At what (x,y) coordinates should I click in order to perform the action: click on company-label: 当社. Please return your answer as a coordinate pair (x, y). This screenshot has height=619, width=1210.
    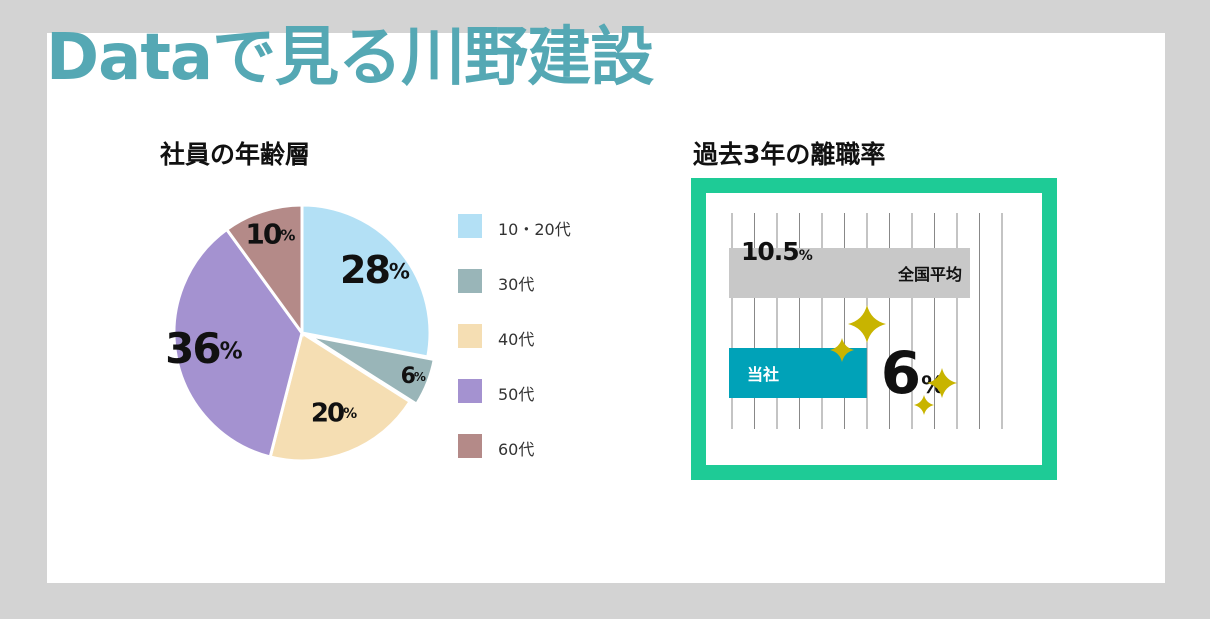
    Looking at the image, I should click on (763, 374).